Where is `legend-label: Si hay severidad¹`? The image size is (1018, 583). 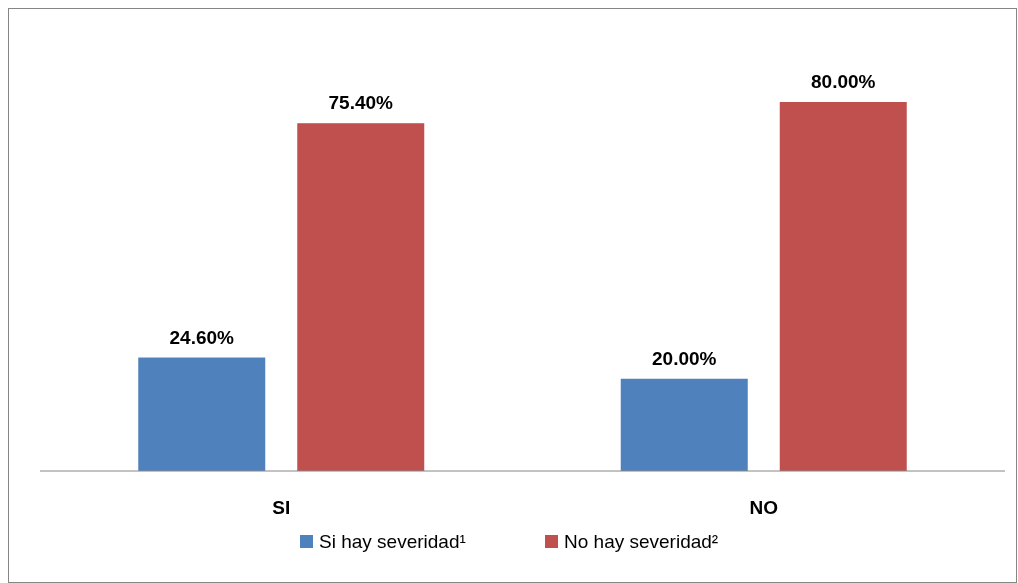 legend-label: Si hay severidad¹ is located at coordinates (392, 541).